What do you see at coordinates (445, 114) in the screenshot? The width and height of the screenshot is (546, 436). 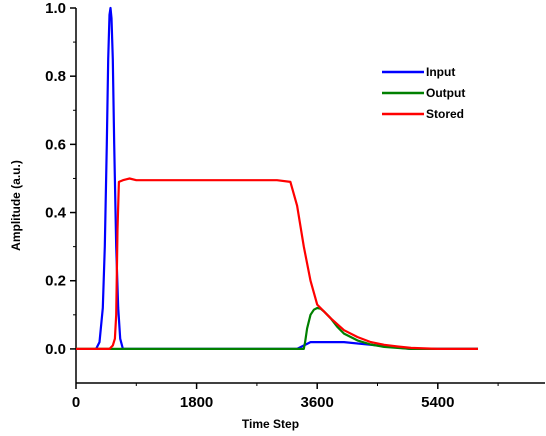 I see `legend-label-stored: Stored` at bounding box center [445, 114].